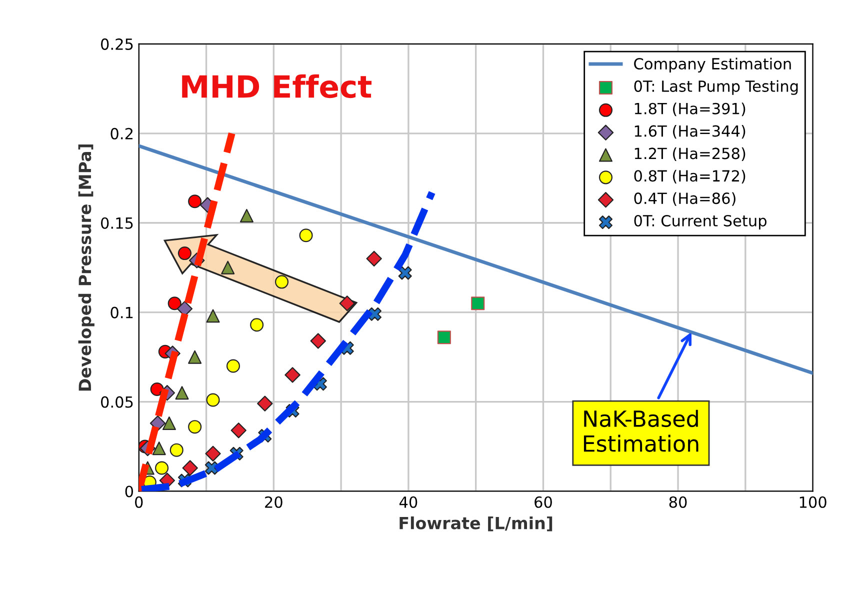  I want to click on y-tick-label: 0.15, so click(117, 223).